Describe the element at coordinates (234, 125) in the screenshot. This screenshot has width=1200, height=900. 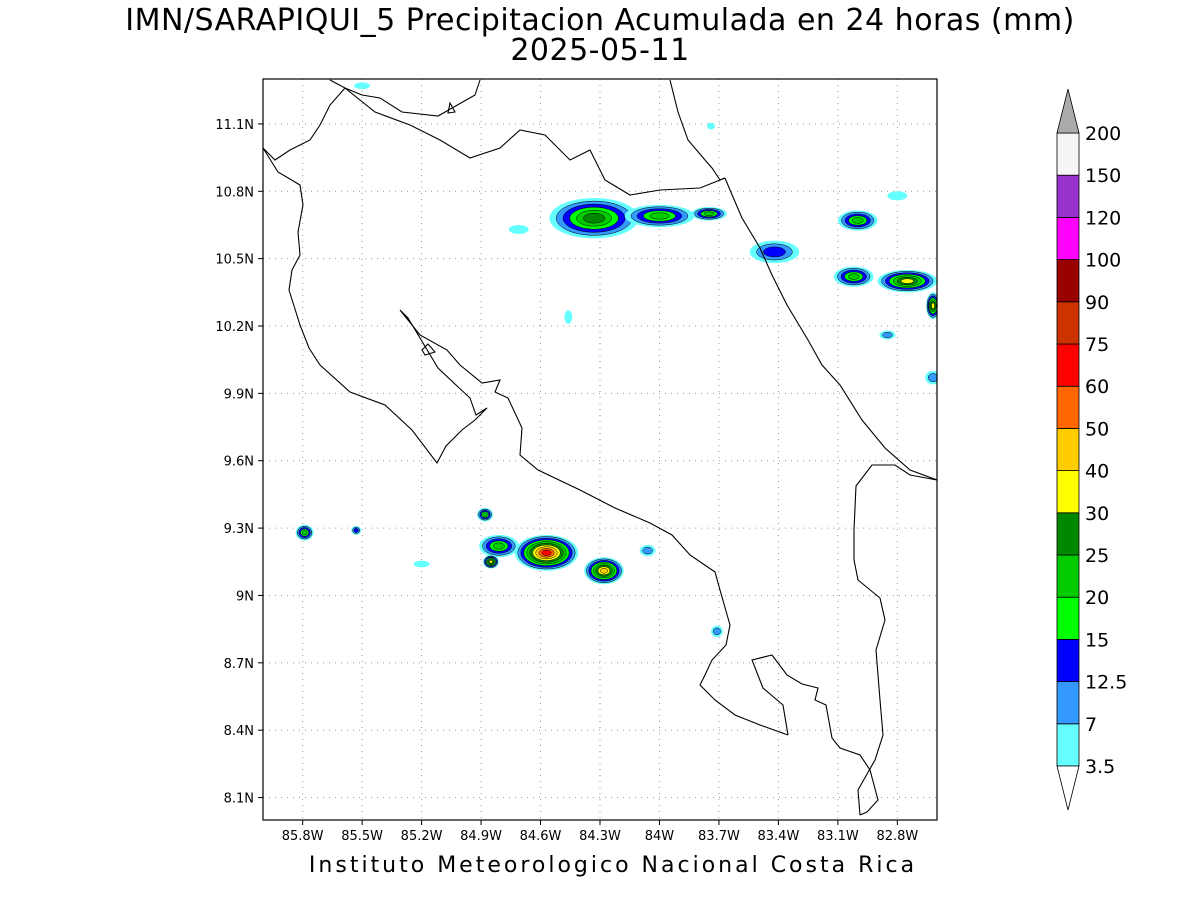
I see `lat-tick-label: 11.1N` at that location.